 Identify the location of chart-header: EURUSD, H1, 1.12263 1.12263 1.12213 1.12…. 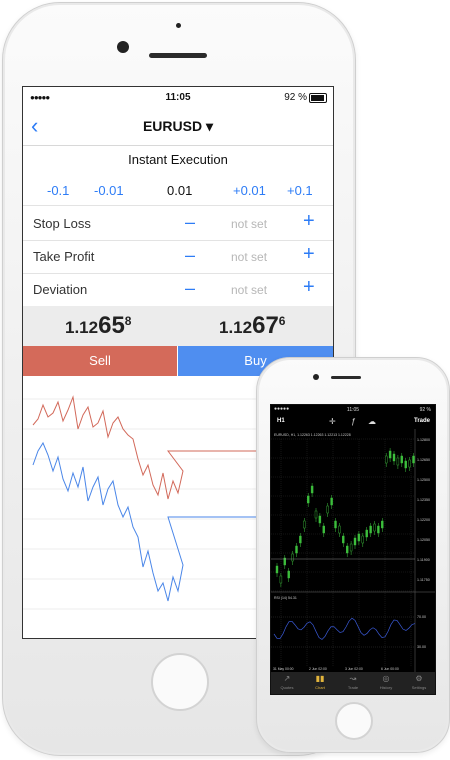
(312, 435).